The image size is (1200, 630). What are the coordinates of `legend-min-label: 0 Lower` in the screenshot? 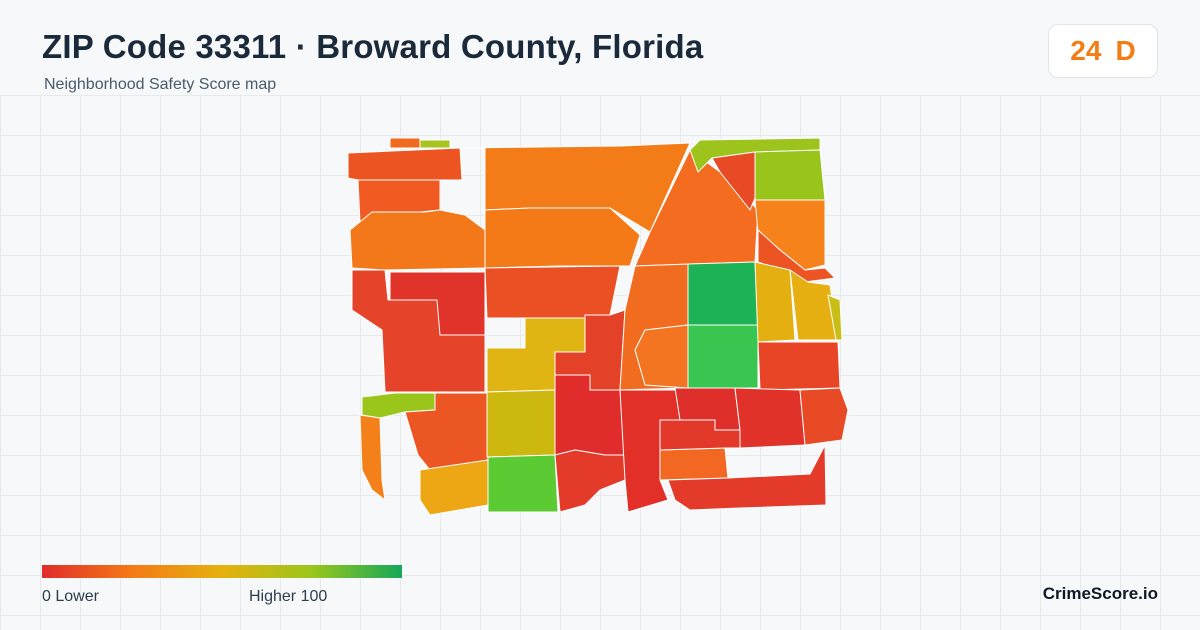 It's located at (70, 596).